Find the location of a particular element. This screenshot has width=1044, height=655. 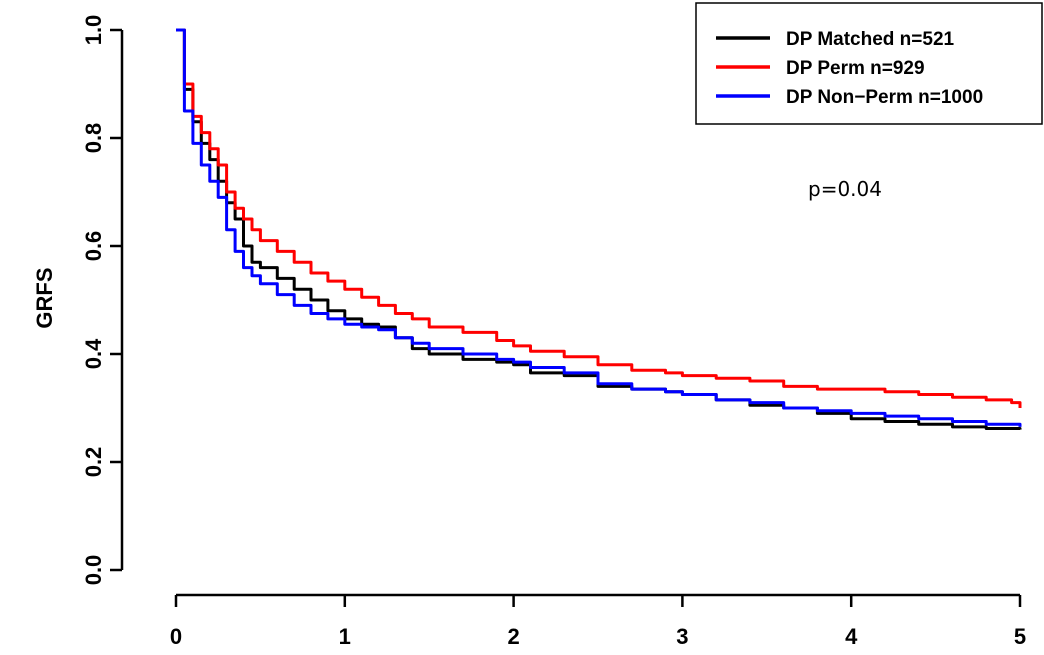

y-tick-label: 0.2 is located at coordinates (93, 462).